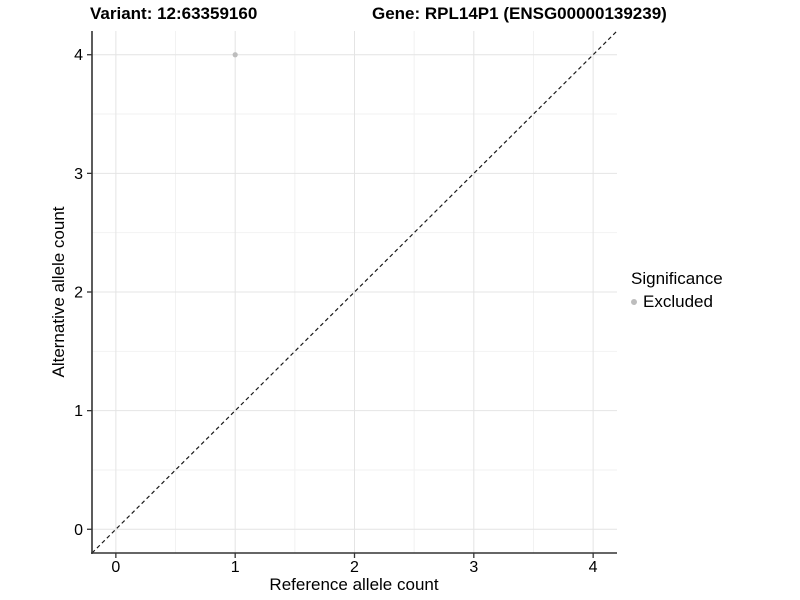 This screenshot has width=800, height=600. What do you see at coordinates (78, 174) in the screenshot?
I see `y-tick-label: 3` at bounding box center [78, 174].